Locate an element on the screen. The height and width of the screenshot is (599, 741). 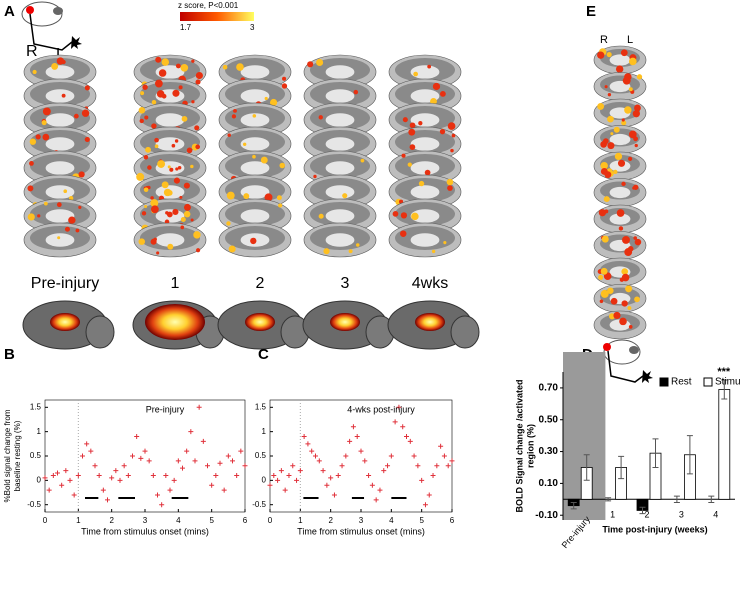
x-axis-label: Time post-injury (weeks) is located at coordinates (654, 529).